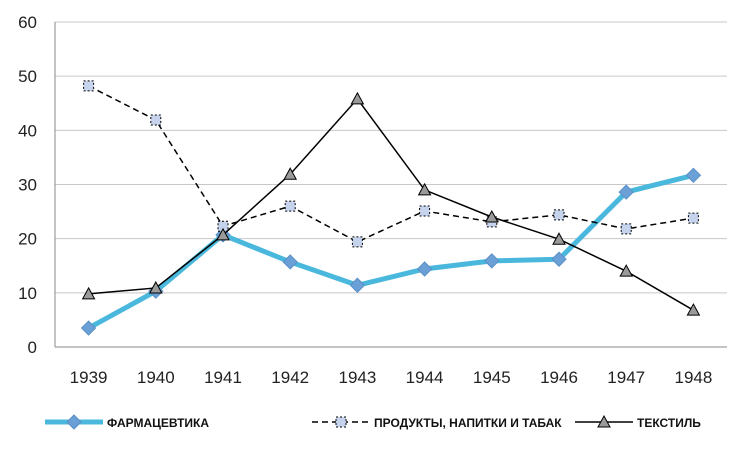 This screenshot has width=750, height=455. What do you see at coordinates (468, 423) in the screenshot?
I see `legend-label: ПРОДУКТЫ, НАПИТКИ И ТАБАК` at bounding box center [468, 423].